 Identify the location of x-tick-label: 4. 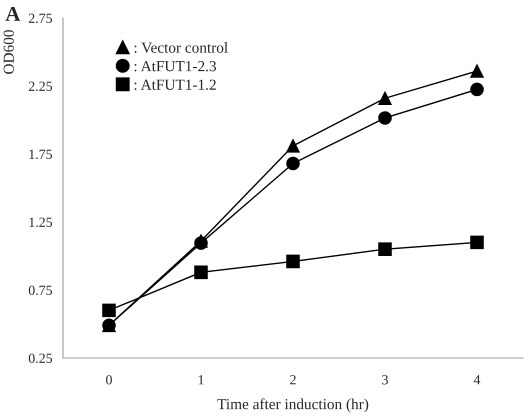
(477, 379).